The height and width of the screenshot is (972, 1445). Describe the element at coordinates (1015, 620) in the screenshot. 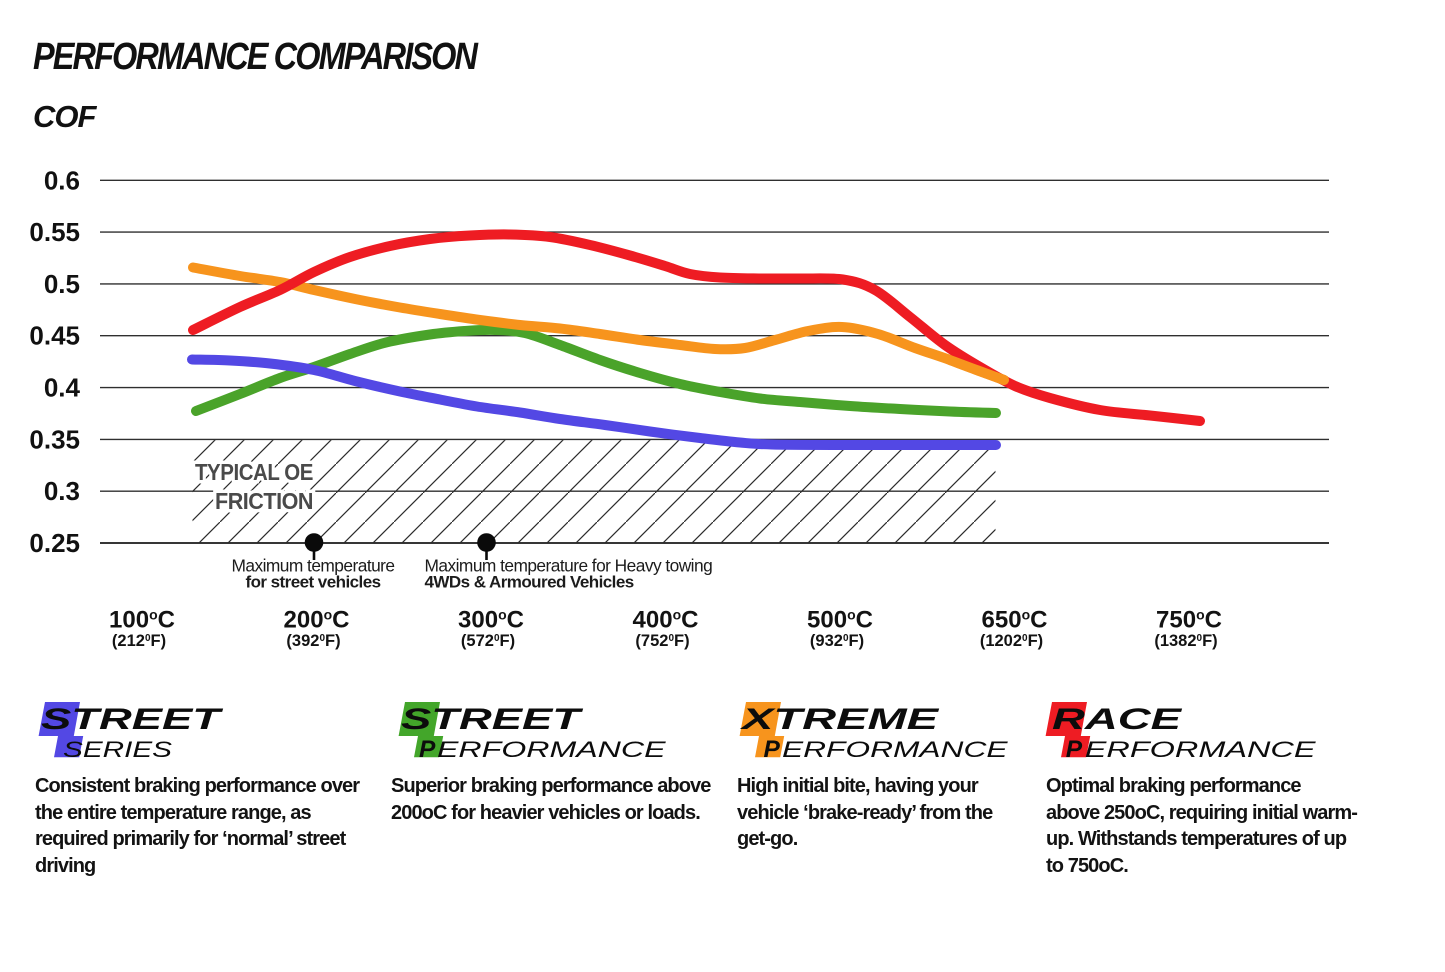

I see `svg-text: 650oC` at that location.